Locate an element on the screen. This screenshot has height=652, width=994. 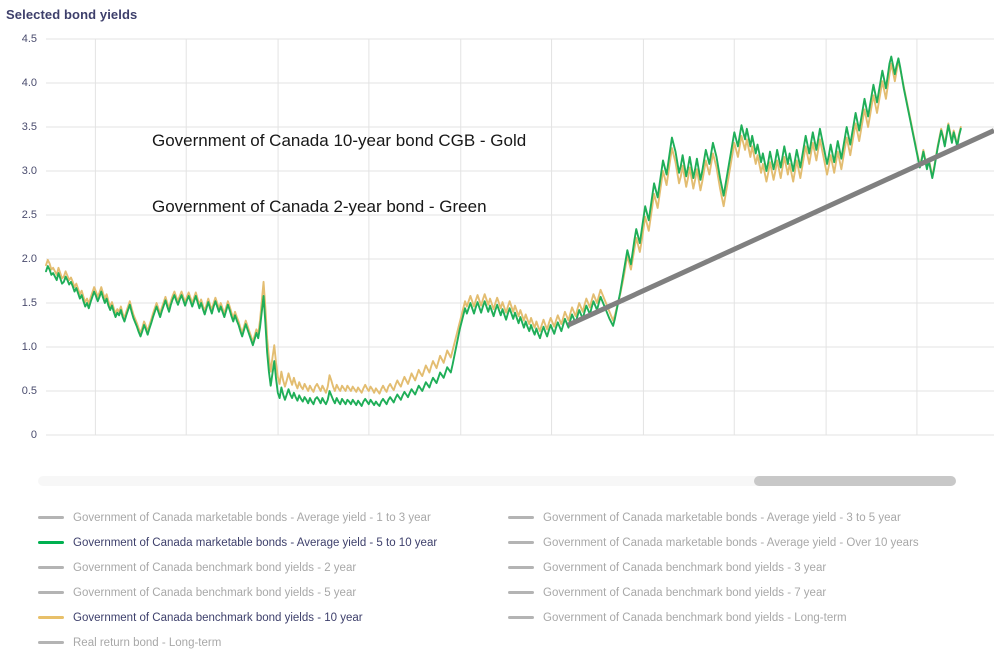
annotation-line-2: Government of Canada 2-year bond - Green is located at coordinates (319, 206).